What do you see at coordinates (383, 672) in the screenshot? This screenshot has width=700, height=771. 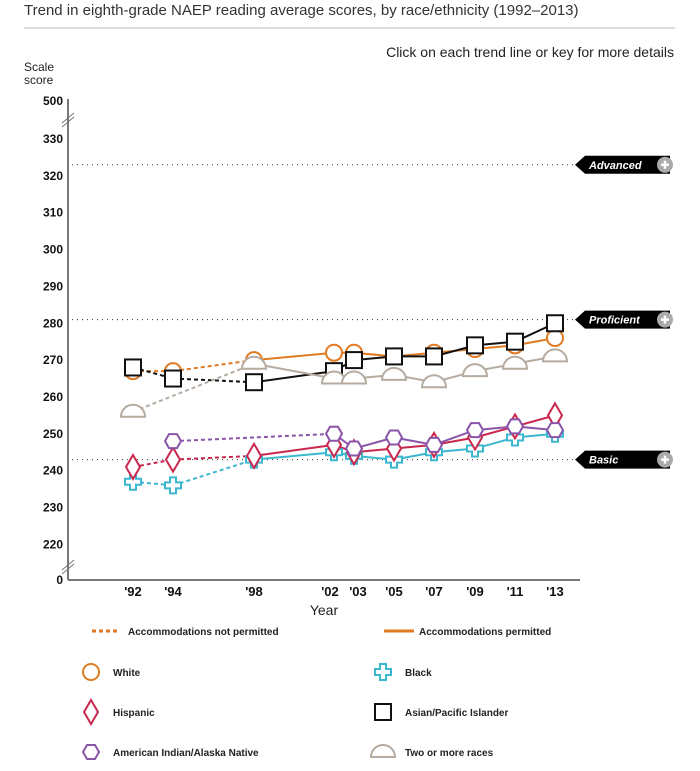 I see `legend-marker-black` at bounding box center [383, 672].